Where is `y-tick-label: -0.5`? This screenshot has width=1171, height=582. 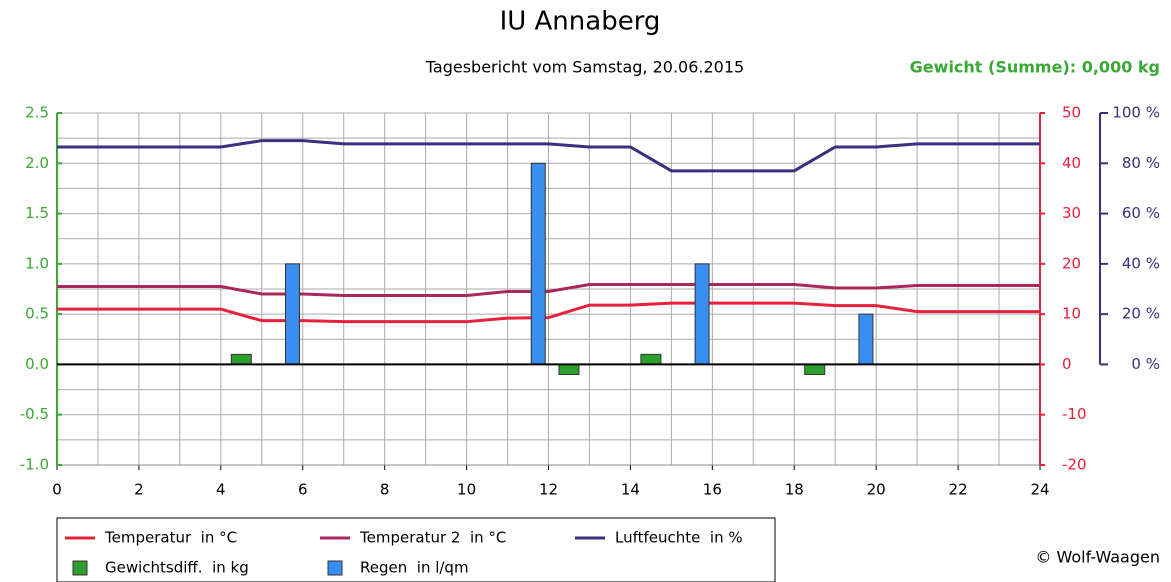
y-tick-label: -0.5 is located at coordinates (34, 414).